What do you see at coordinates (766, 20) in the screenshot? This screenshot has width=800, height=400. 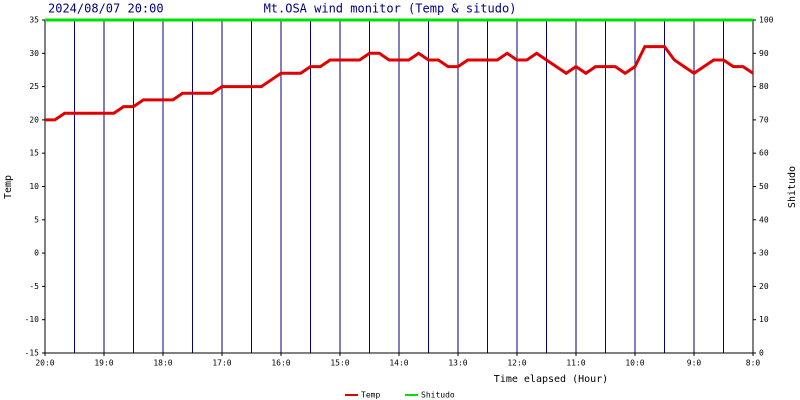 I see `y2-tick-label: 100` at bounding box center [766, 20].